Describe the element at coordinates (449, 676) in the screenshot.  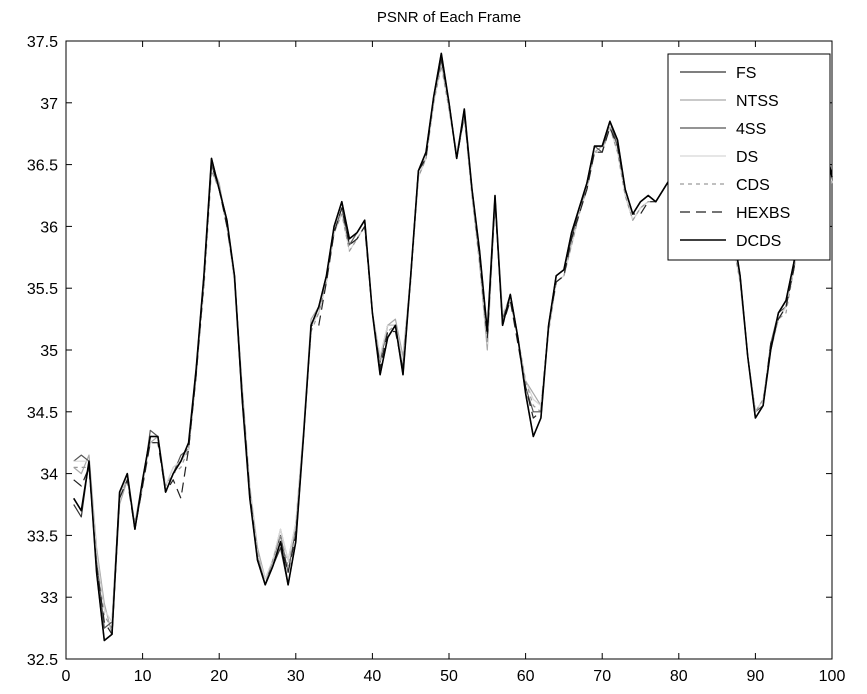
I see `x-tick-label: 50` at that location.